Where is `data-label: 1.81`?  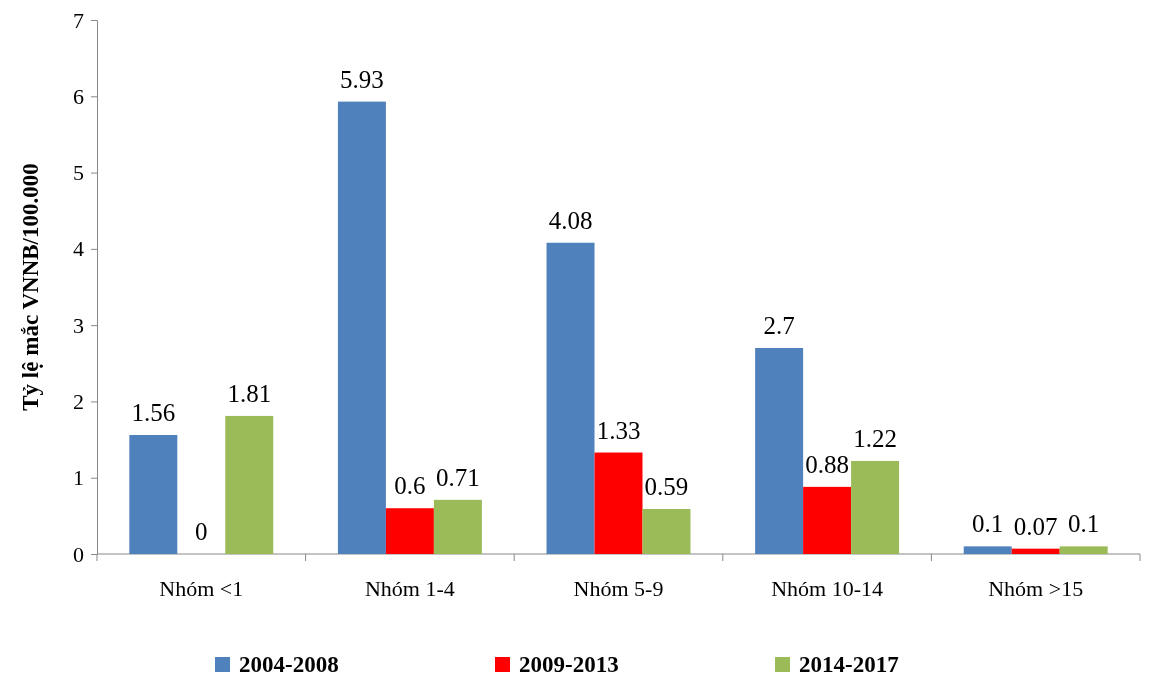 data-label: 1.81 is located at coordinates (249, 393).